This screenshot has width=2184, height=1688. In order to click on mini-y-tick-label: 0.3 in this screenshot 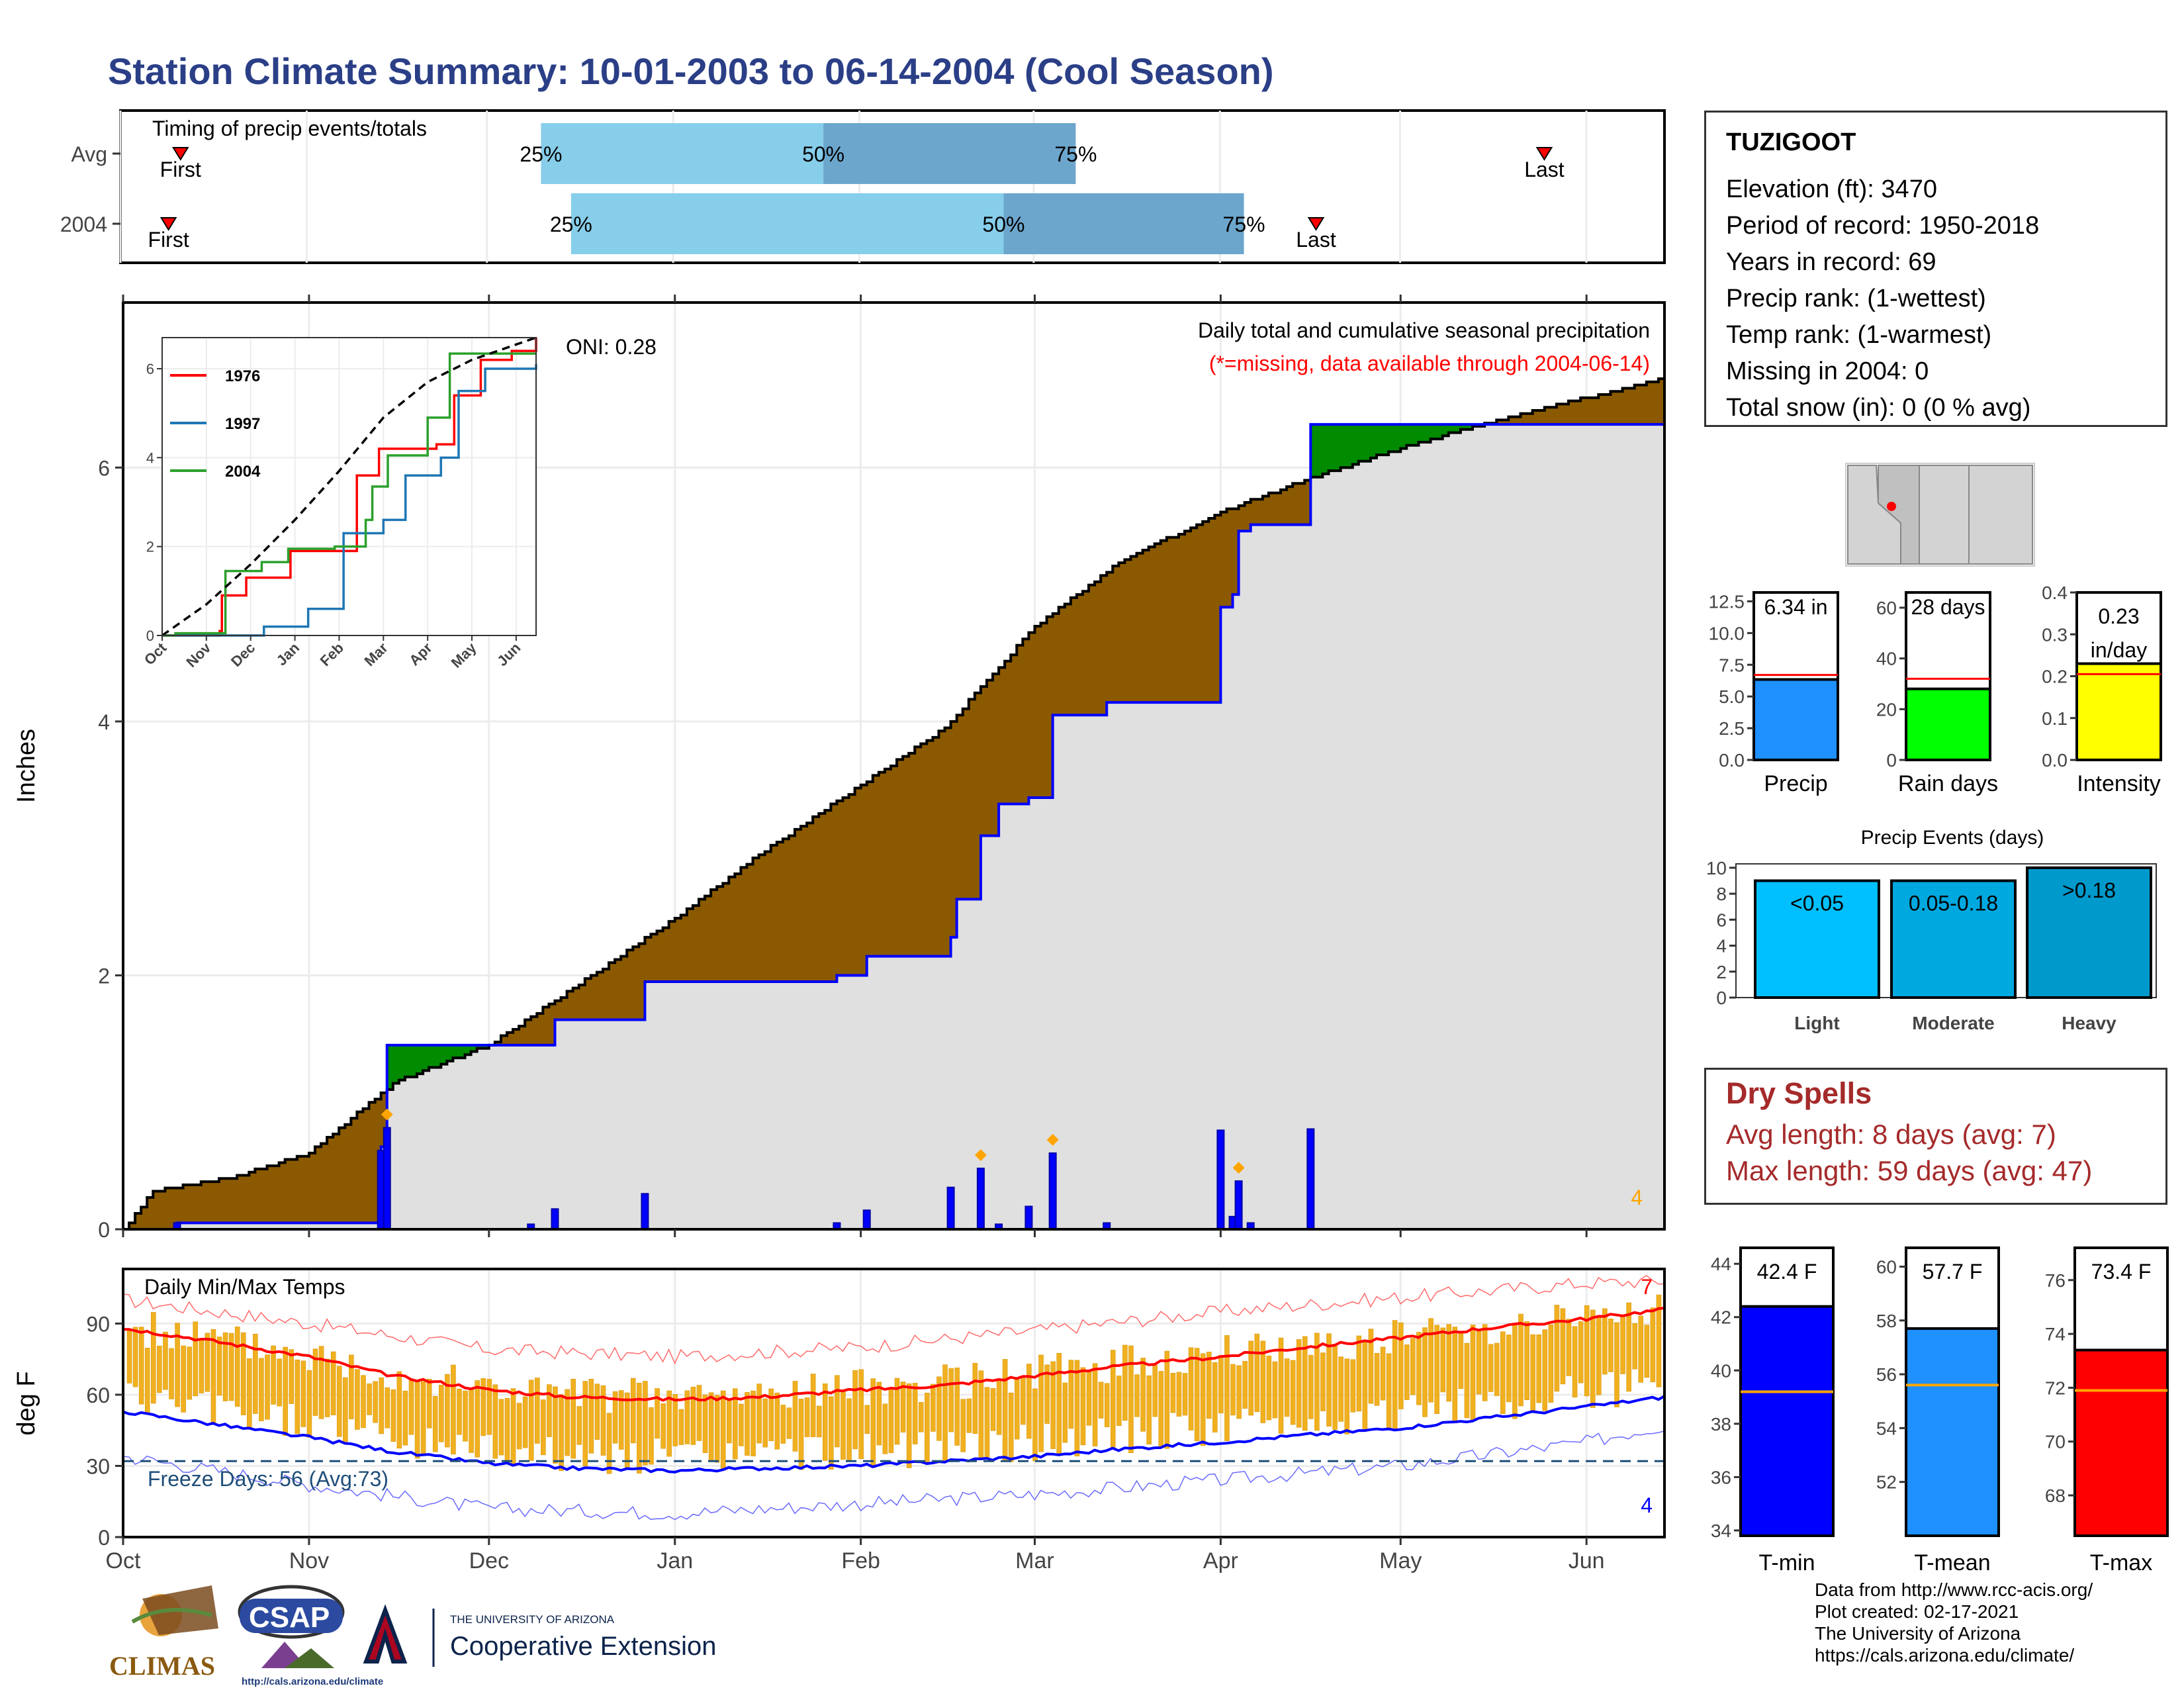, I will do `click(2055, 634)`.